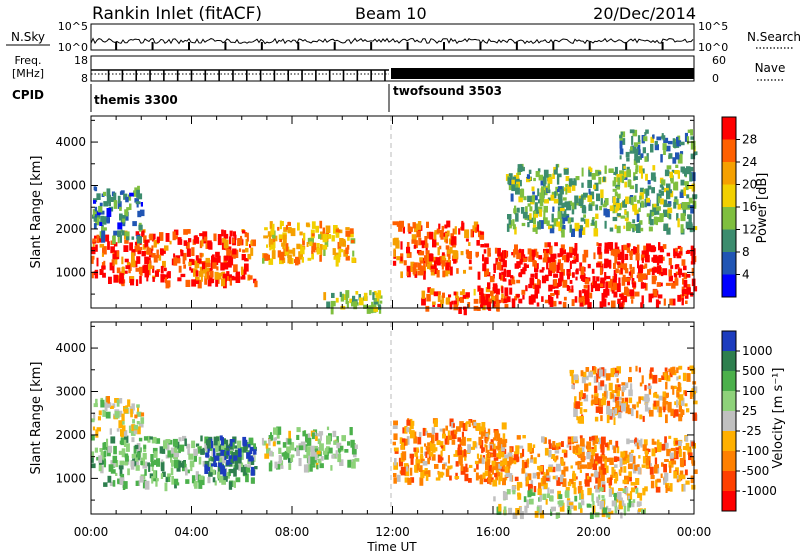 The width and height of the screenshot is (800, 554). What do you see at coordinates (729, 481) in the screenshot?
I see `colorbar-swatch` at bounding box center [729, 481].